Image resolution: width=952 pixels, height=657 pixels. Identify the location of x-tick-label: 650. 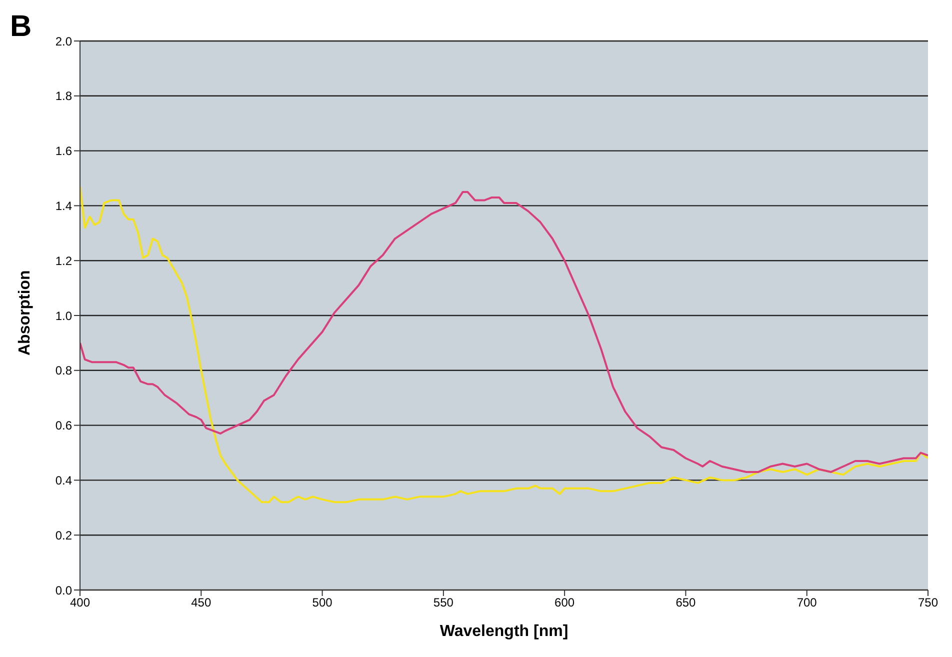
(686, 603).